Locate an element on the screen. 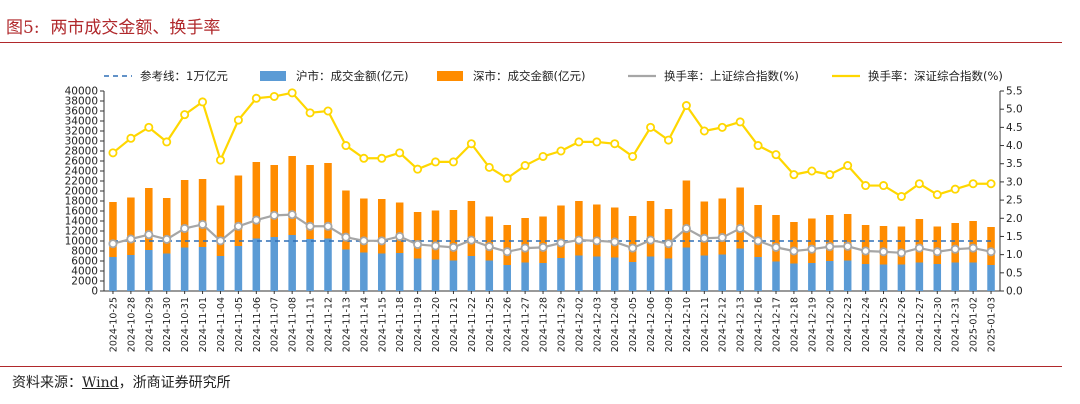 This screenshot has width=1080, height=404. y-left-tick-label: 36000 is located at coordinates (81, 112).